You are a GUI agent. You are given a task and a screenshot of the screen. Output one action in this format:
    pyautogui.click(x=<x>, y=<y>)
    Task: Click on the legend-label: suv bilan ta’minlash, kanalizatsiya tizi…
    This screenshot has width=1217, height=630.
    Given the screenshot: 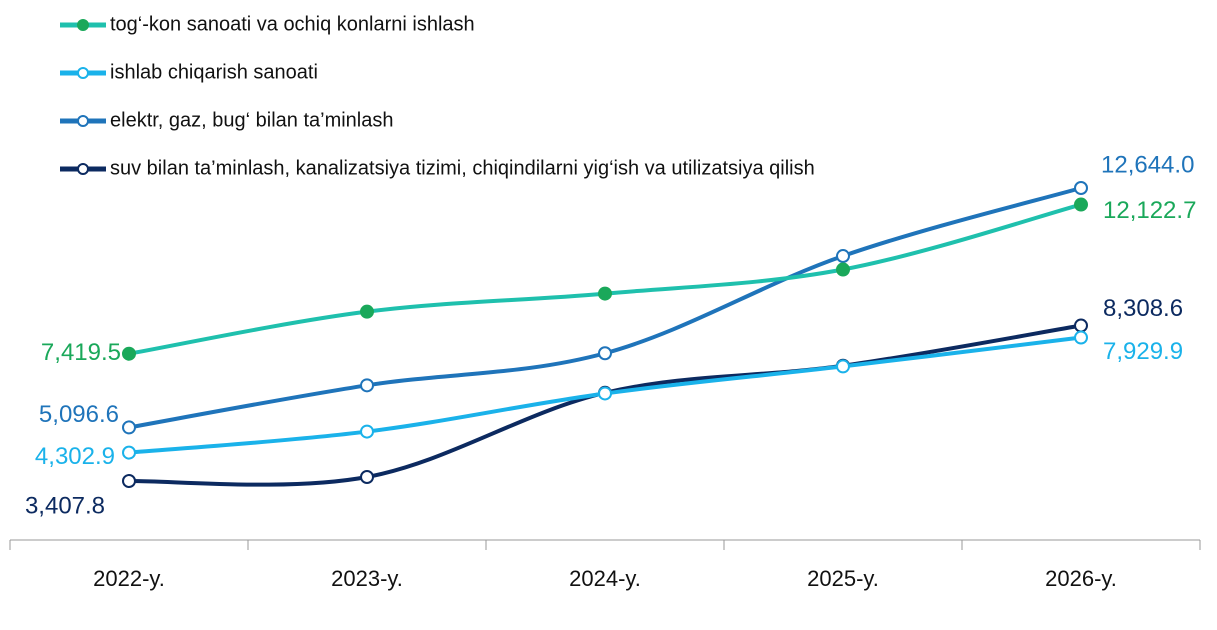 What is the action you would take?
    pyautogui.click(x=462, y=168)
    